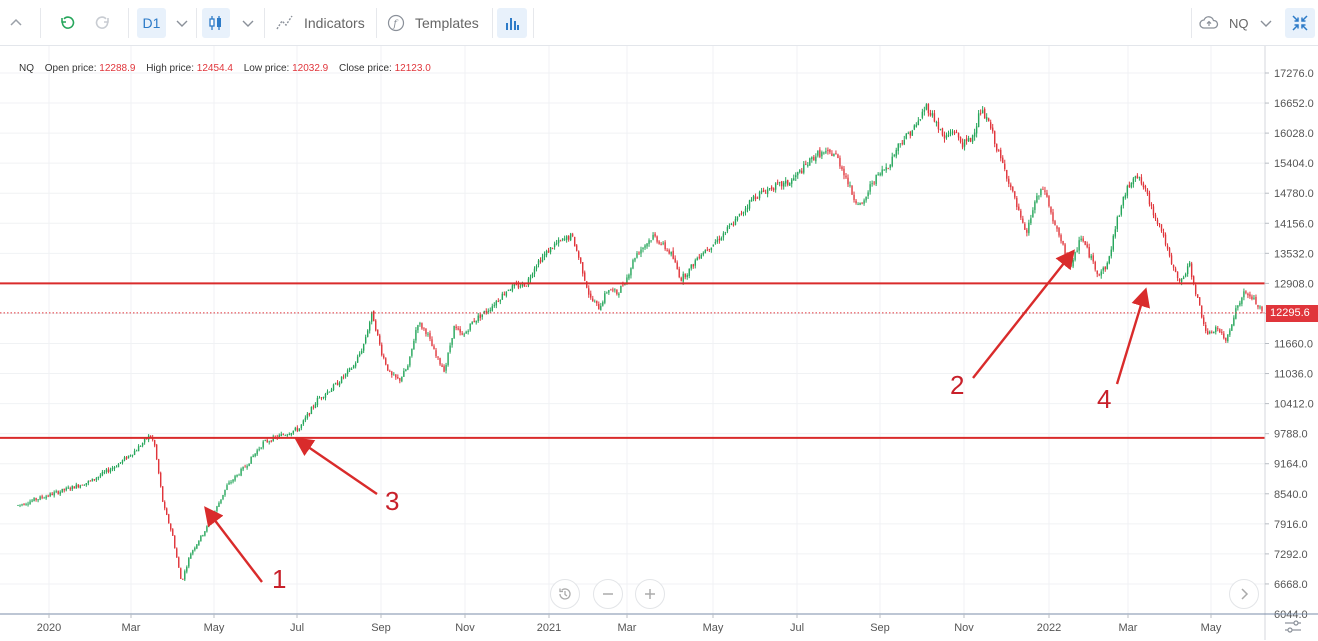  Describe the element at coordinates (1294, 194) in the screenshot. I see `price-tick-label: 14780.0` at that location.